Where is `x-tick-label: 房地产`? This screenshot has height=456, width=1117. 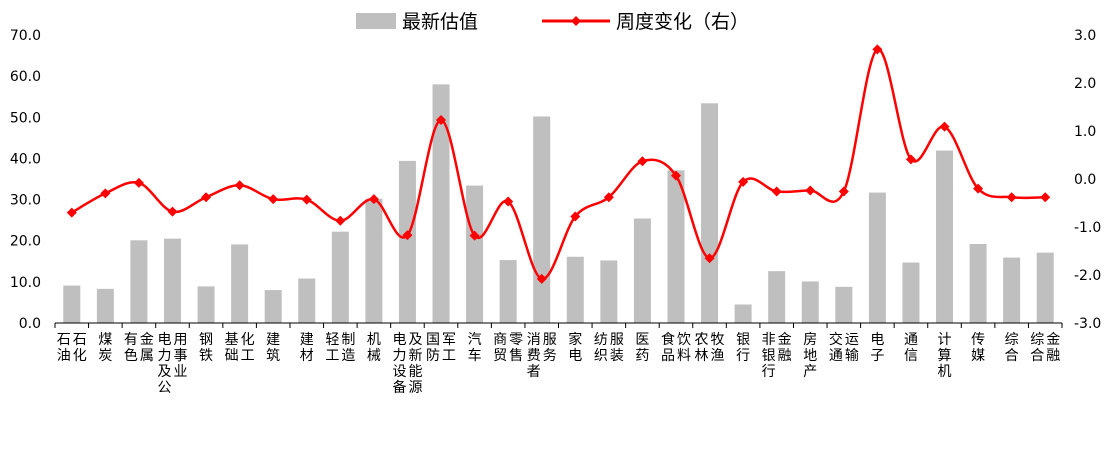
x-tick-label: 房地产 is located at coordinates (810, 356).